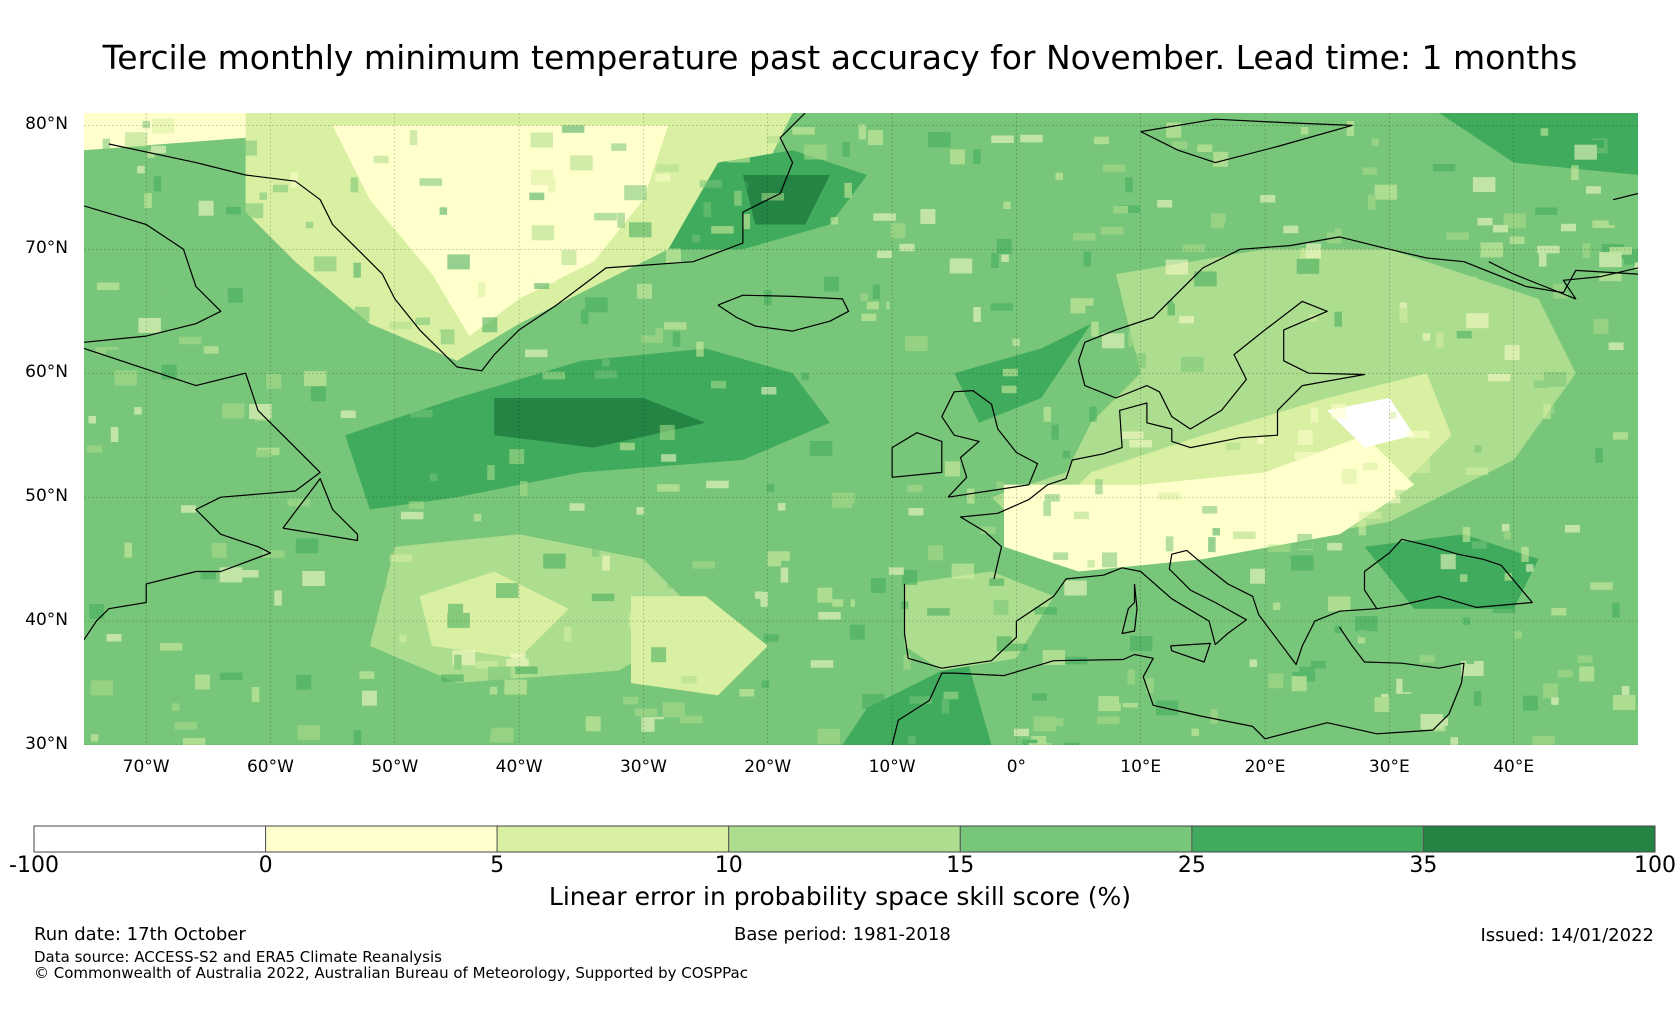 This screenshot has width=1680, height=1020. I want to click on skill-region-greenland-core, so click(500, 231).